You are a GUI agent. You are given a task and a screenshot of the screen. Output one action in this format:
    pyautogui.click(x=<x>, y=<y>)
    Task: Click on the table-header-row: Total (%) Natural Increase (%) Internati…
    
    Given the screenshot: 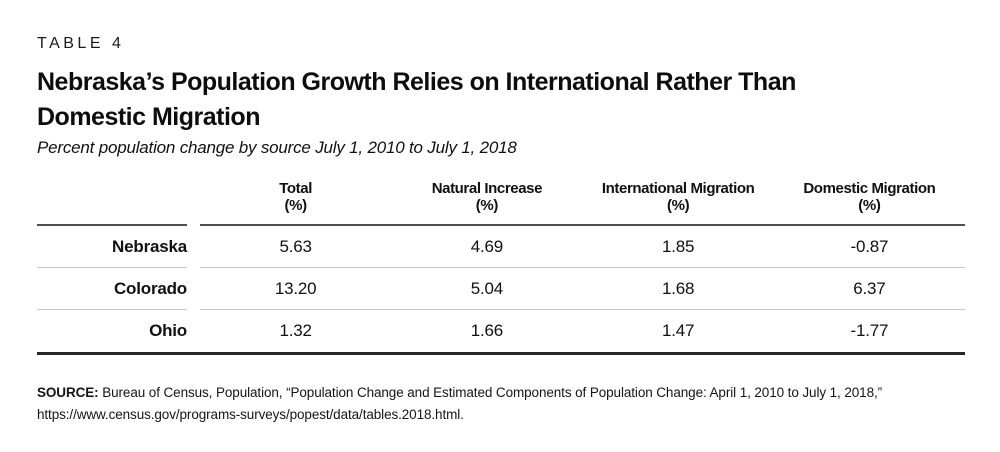 What is the action you would take?
    pyautogui.click(x=501, y=203)
    